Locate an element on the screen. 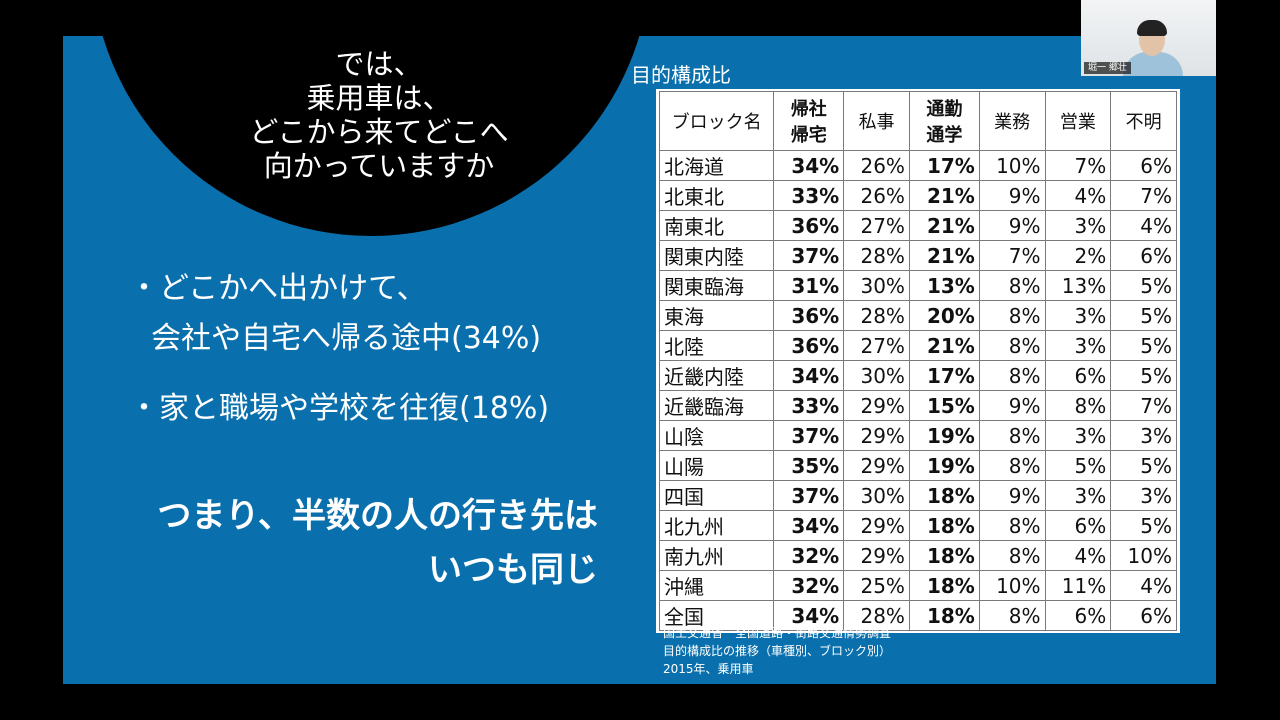  webcam-thumbnail: 堀一 郷壮 is located at coordinates (1148, 38).